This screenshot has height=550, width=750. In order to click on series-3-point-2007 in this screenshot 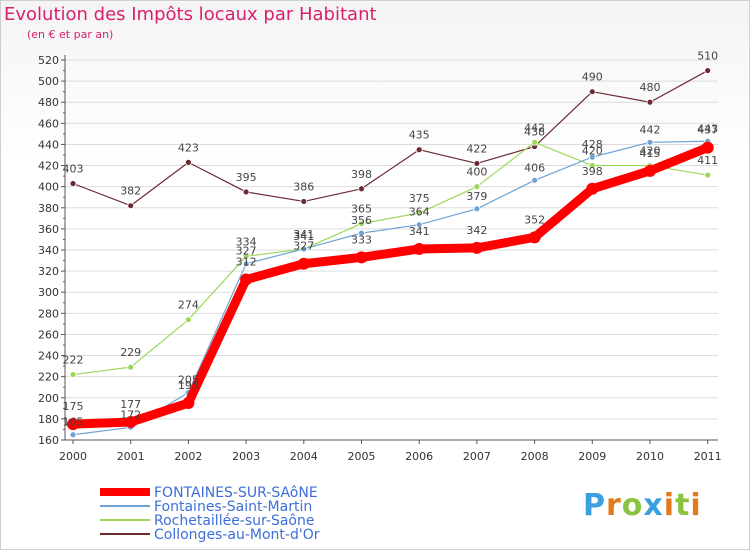, I will do `click(477, 163)`.